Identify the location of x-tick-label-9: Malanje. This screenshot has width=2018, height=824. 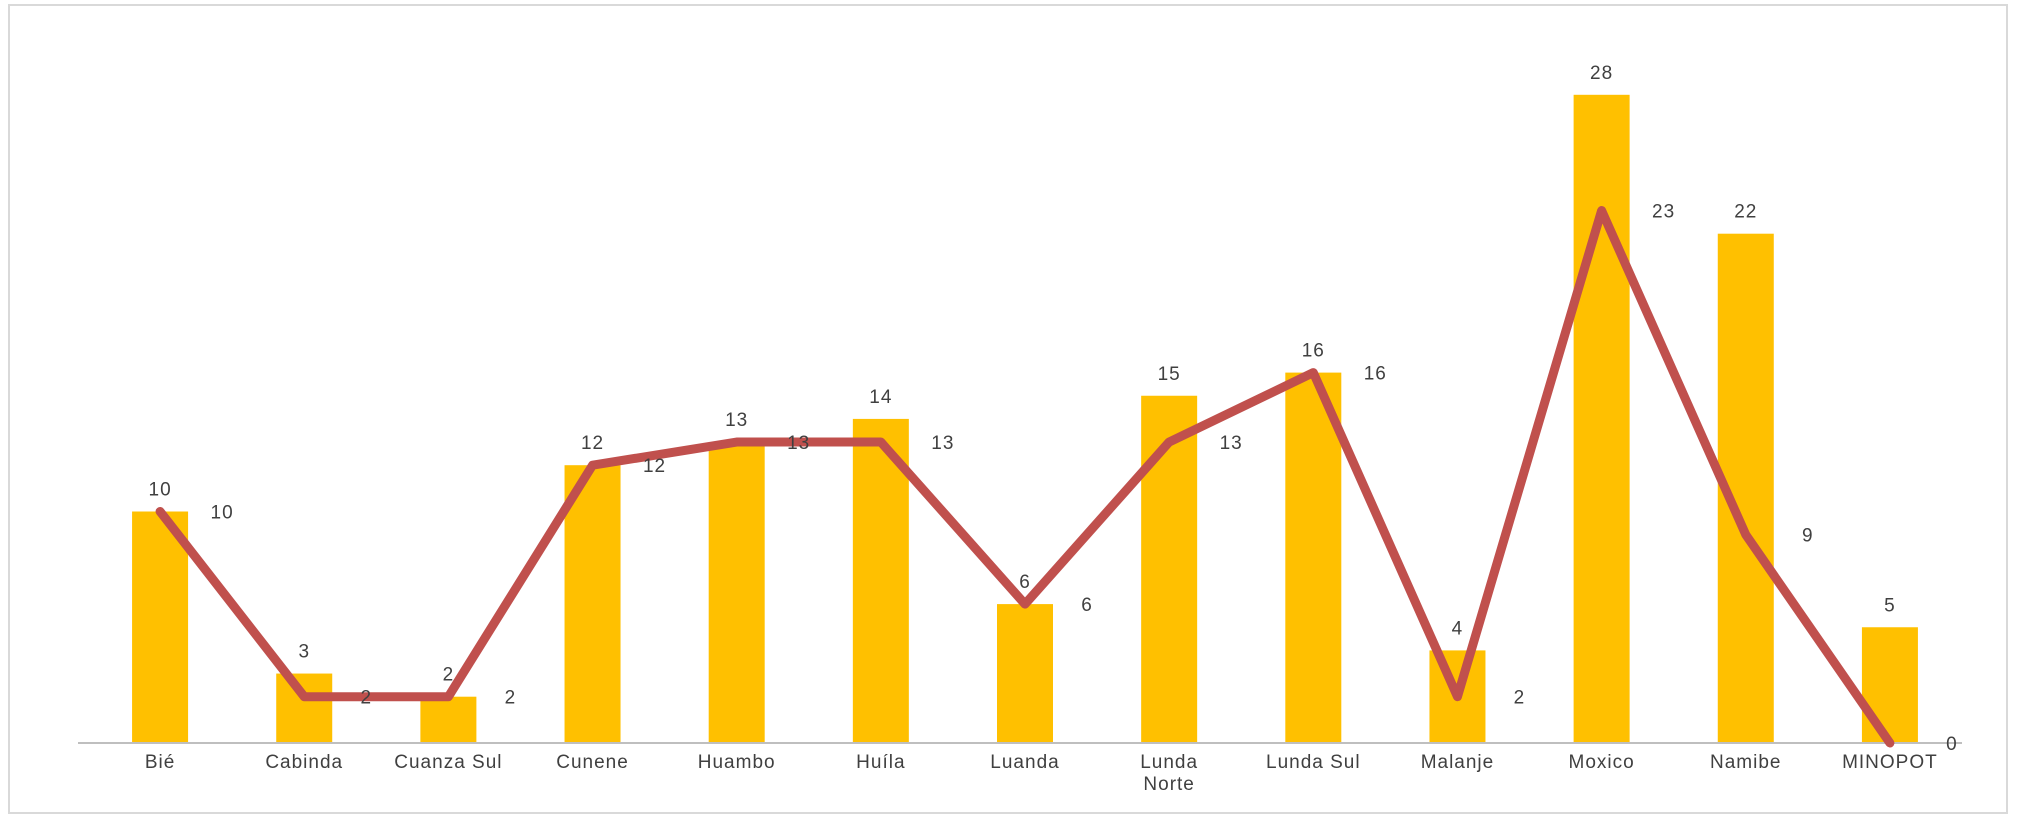
(1458, 762).